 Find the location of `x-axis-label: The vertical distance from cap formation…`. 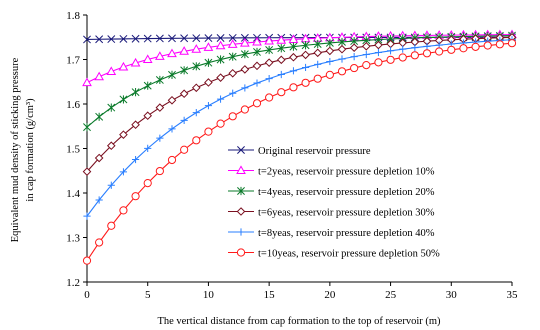

x-axis-label: The vertical distance from cap formation… is located at coordinates (299, 321).